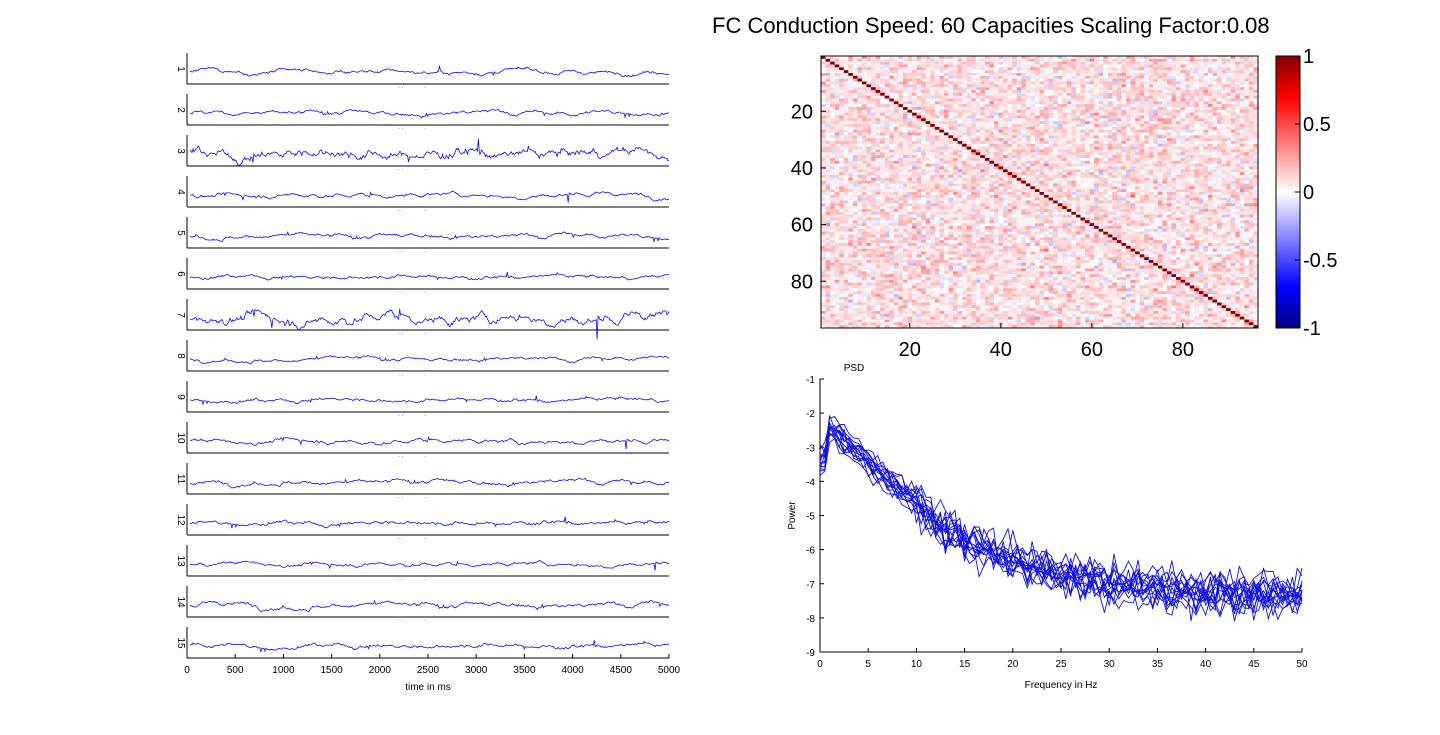 The width and height of the screenshot is (1440, 735). What do you see at coordinates (180, 315) in the screenshot?
I see `channel-label: 7` at bounding box center [180, 315].